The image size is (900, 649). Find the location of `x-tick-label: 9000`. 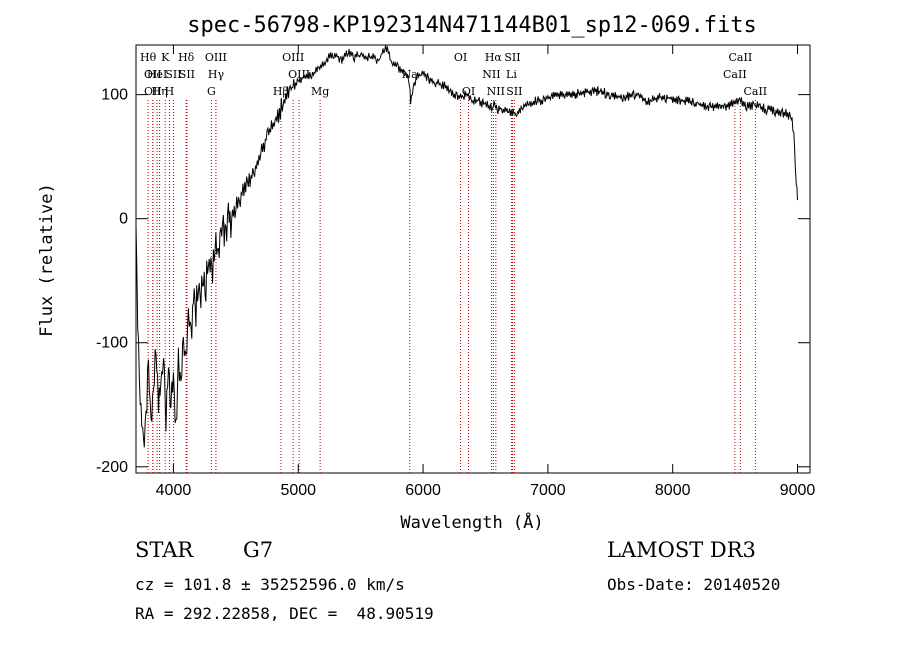

x-tick-label: 9000 is located at coordinates (798, 490).